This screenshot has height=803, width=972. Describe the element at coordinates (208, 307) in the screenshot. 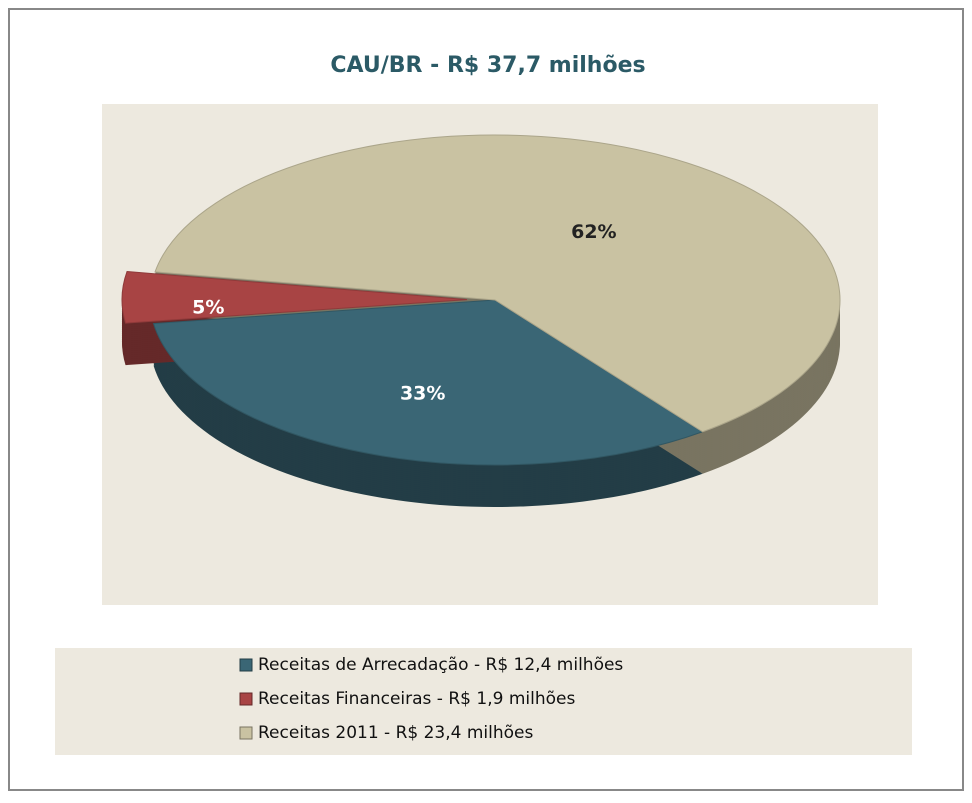

I see `data-label: 5%` at that location.